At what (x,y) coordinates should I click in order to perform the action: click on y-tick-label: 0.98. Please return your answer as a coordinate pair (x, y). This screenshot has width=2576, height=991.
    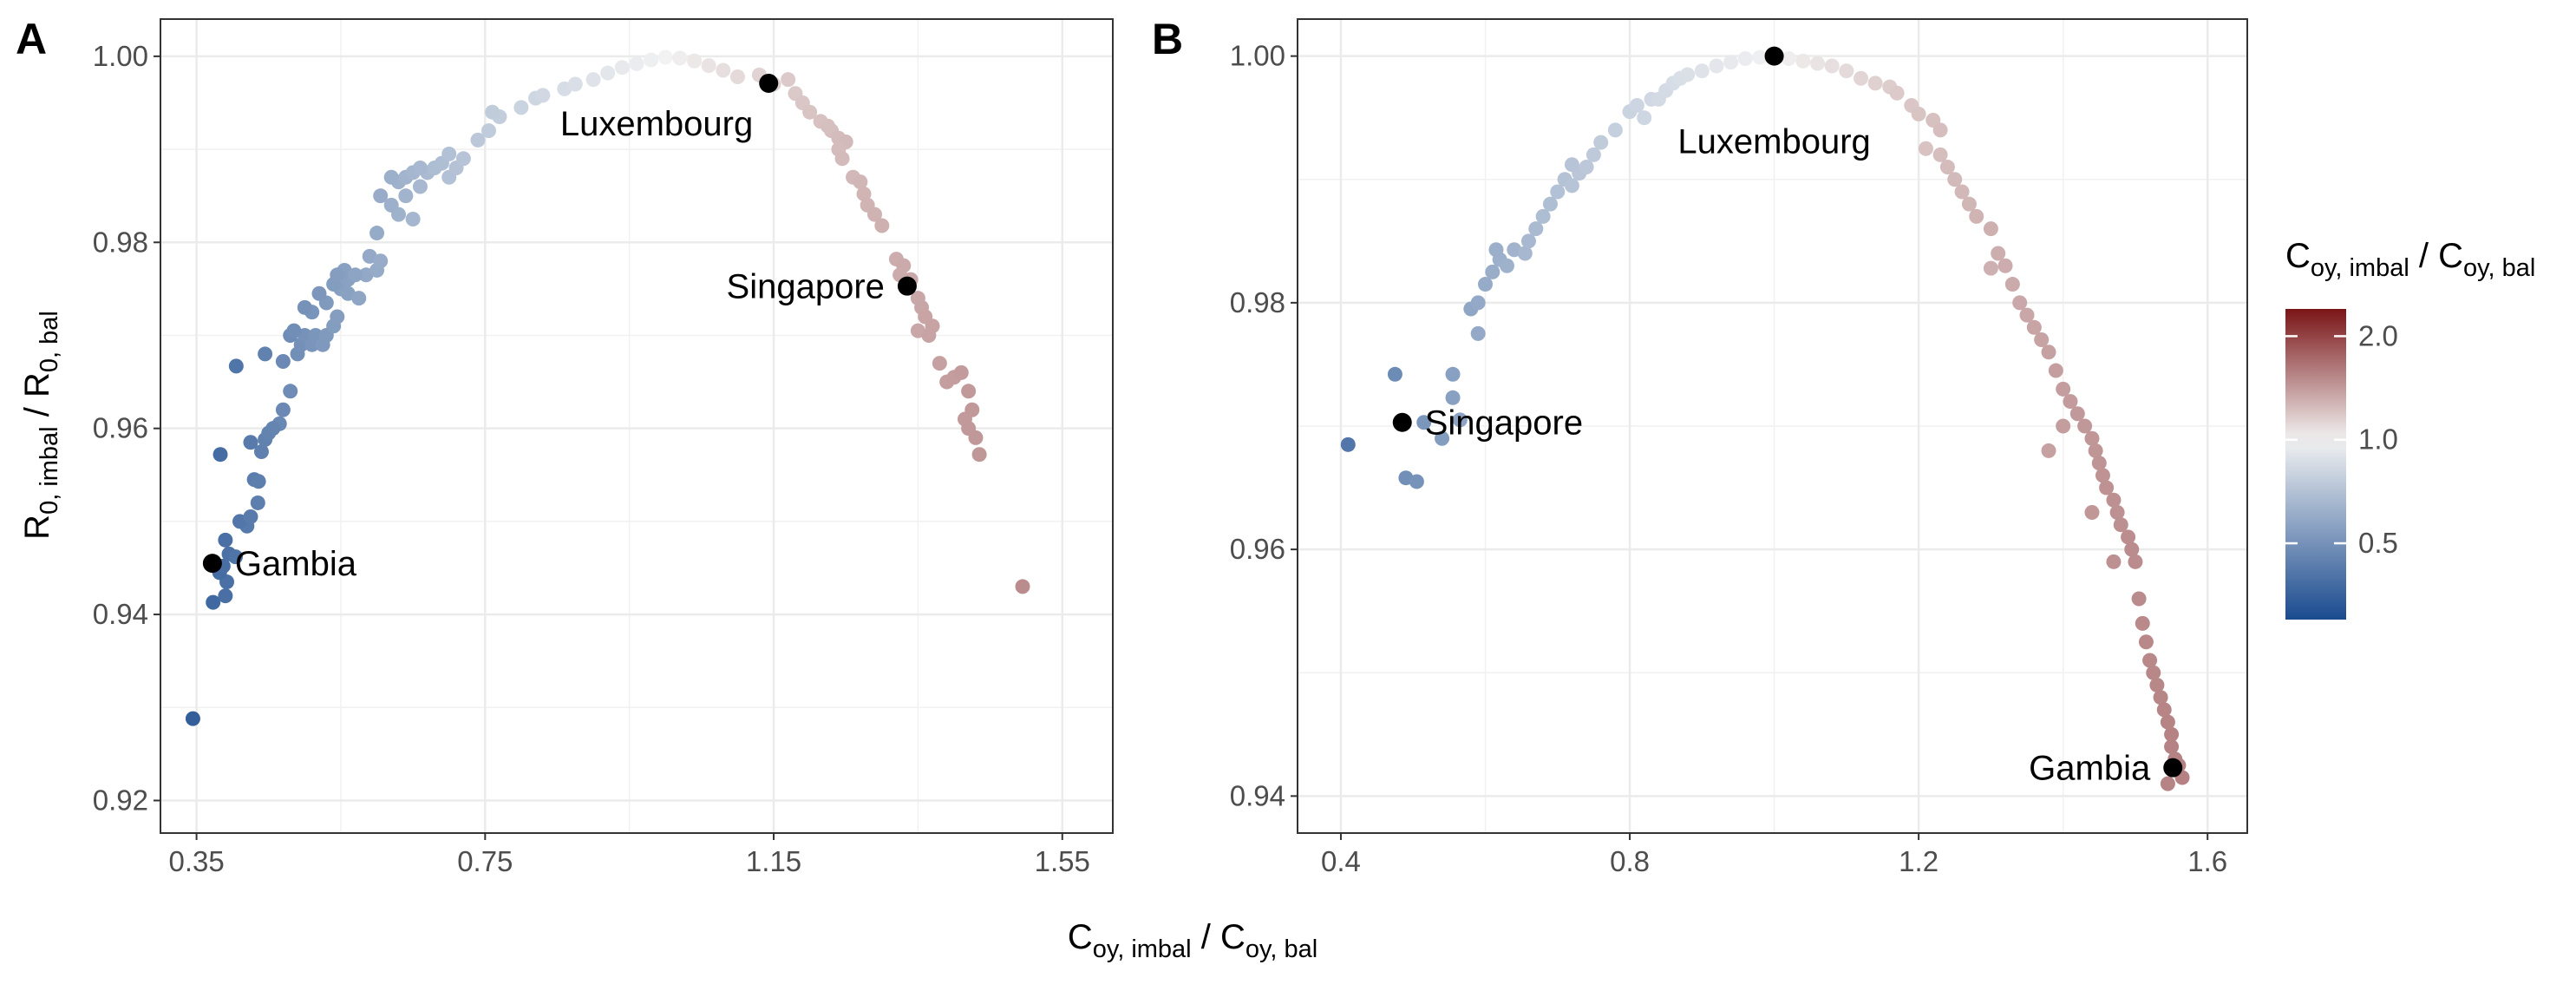
    Looking at the image, I should click on (120, 242).